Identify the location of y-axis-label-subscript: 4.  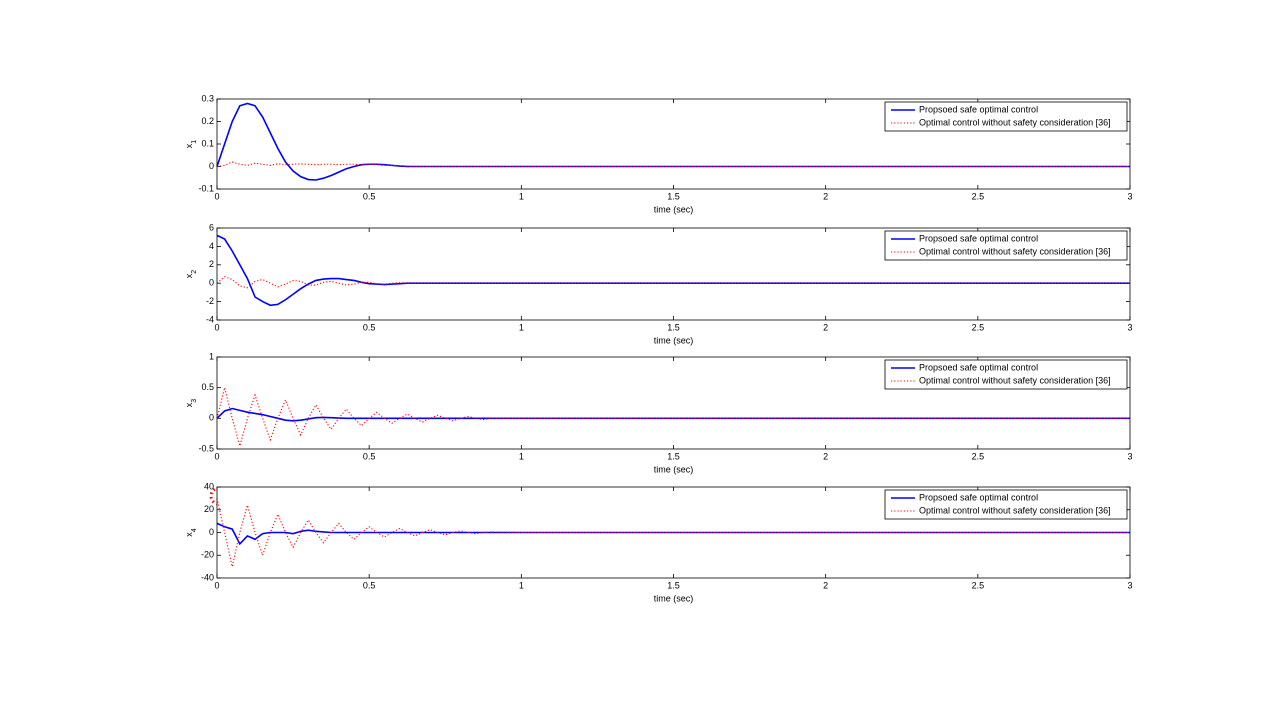
(194, 530).